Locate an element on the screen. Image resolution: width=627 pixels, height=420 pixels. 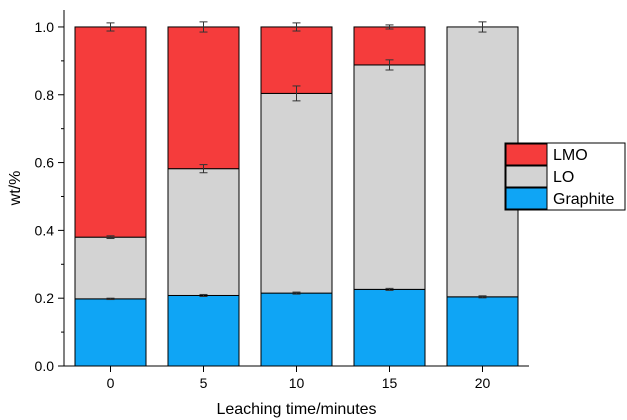
legend: LMO LO Graphite is located at coordinates (565, 176).